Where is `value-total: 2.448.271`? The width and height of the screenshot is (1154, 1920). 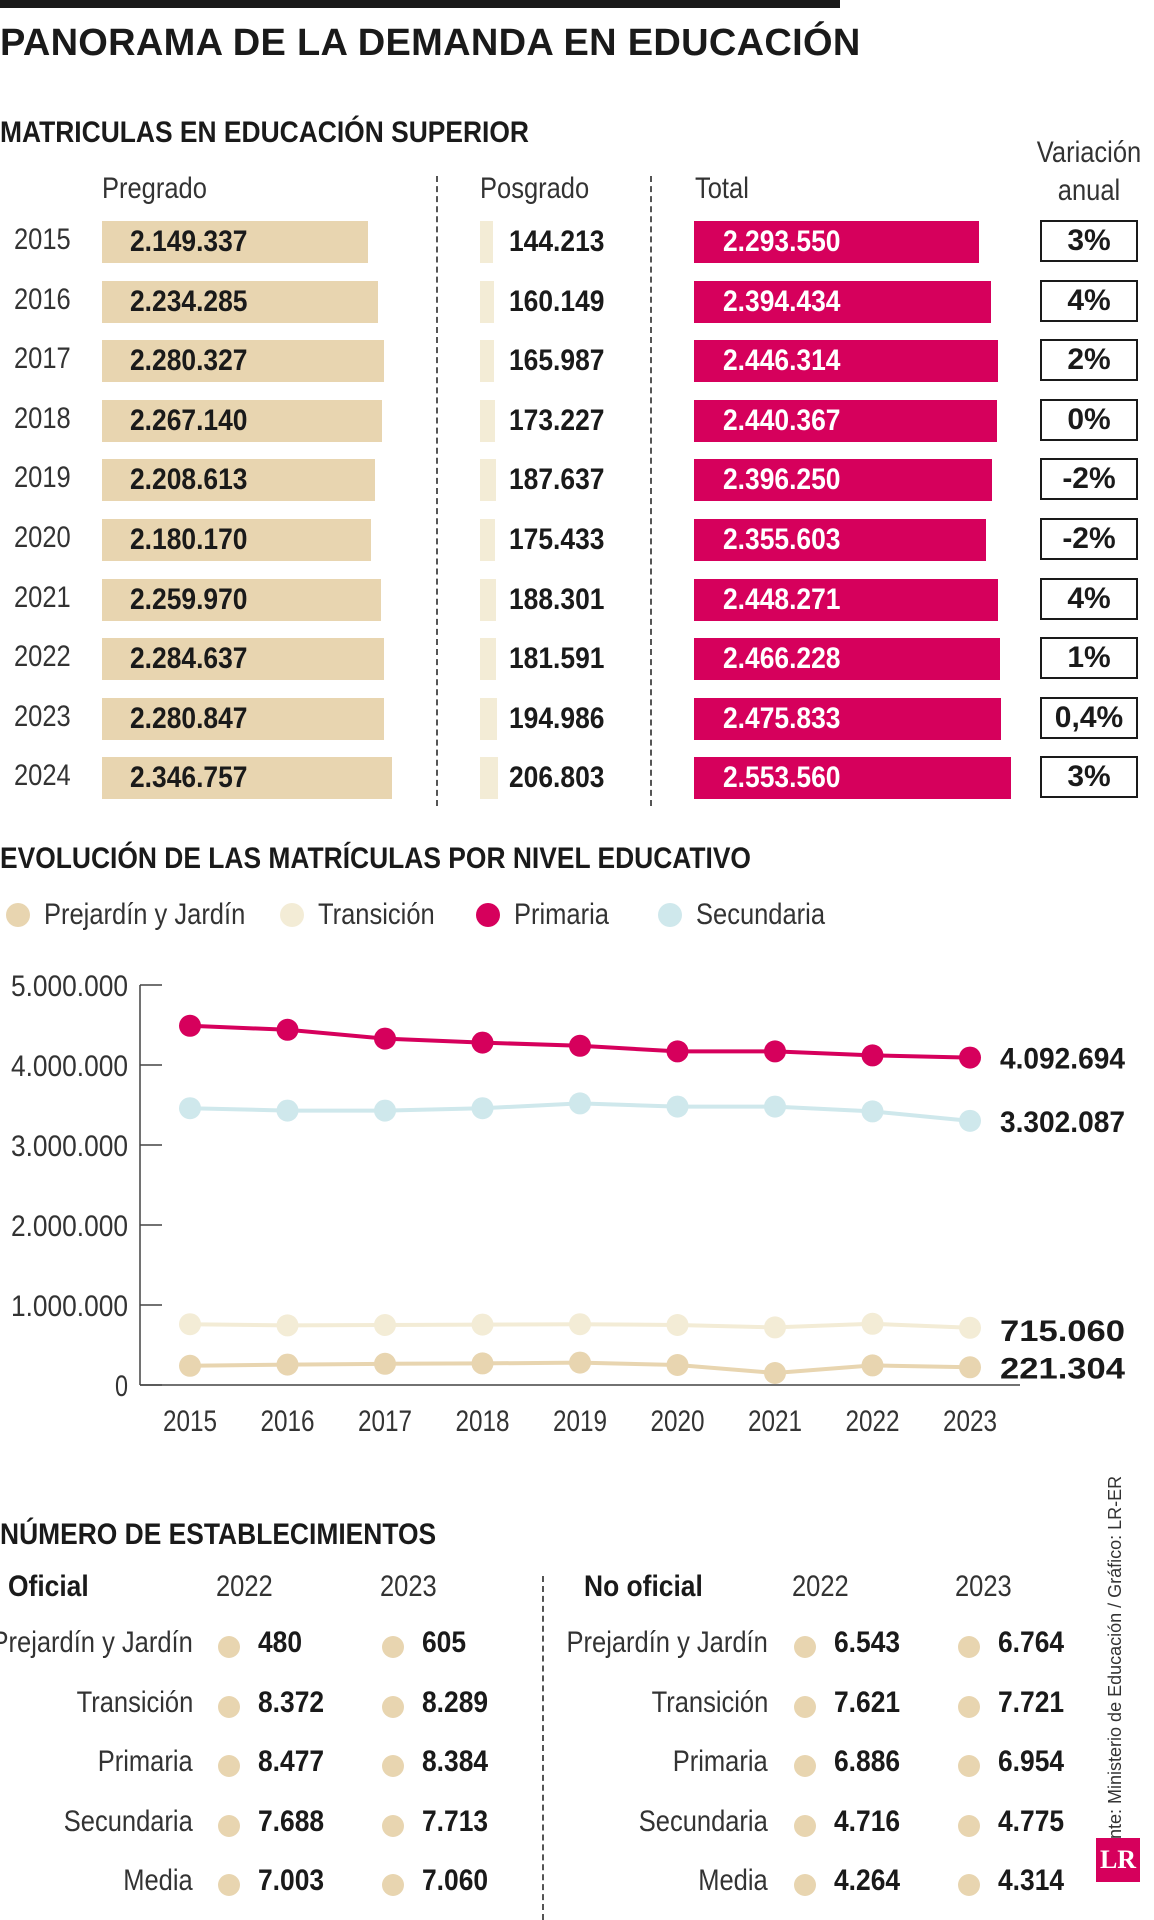
value-total: 2.448.271 is located at coordinates (782, 599).